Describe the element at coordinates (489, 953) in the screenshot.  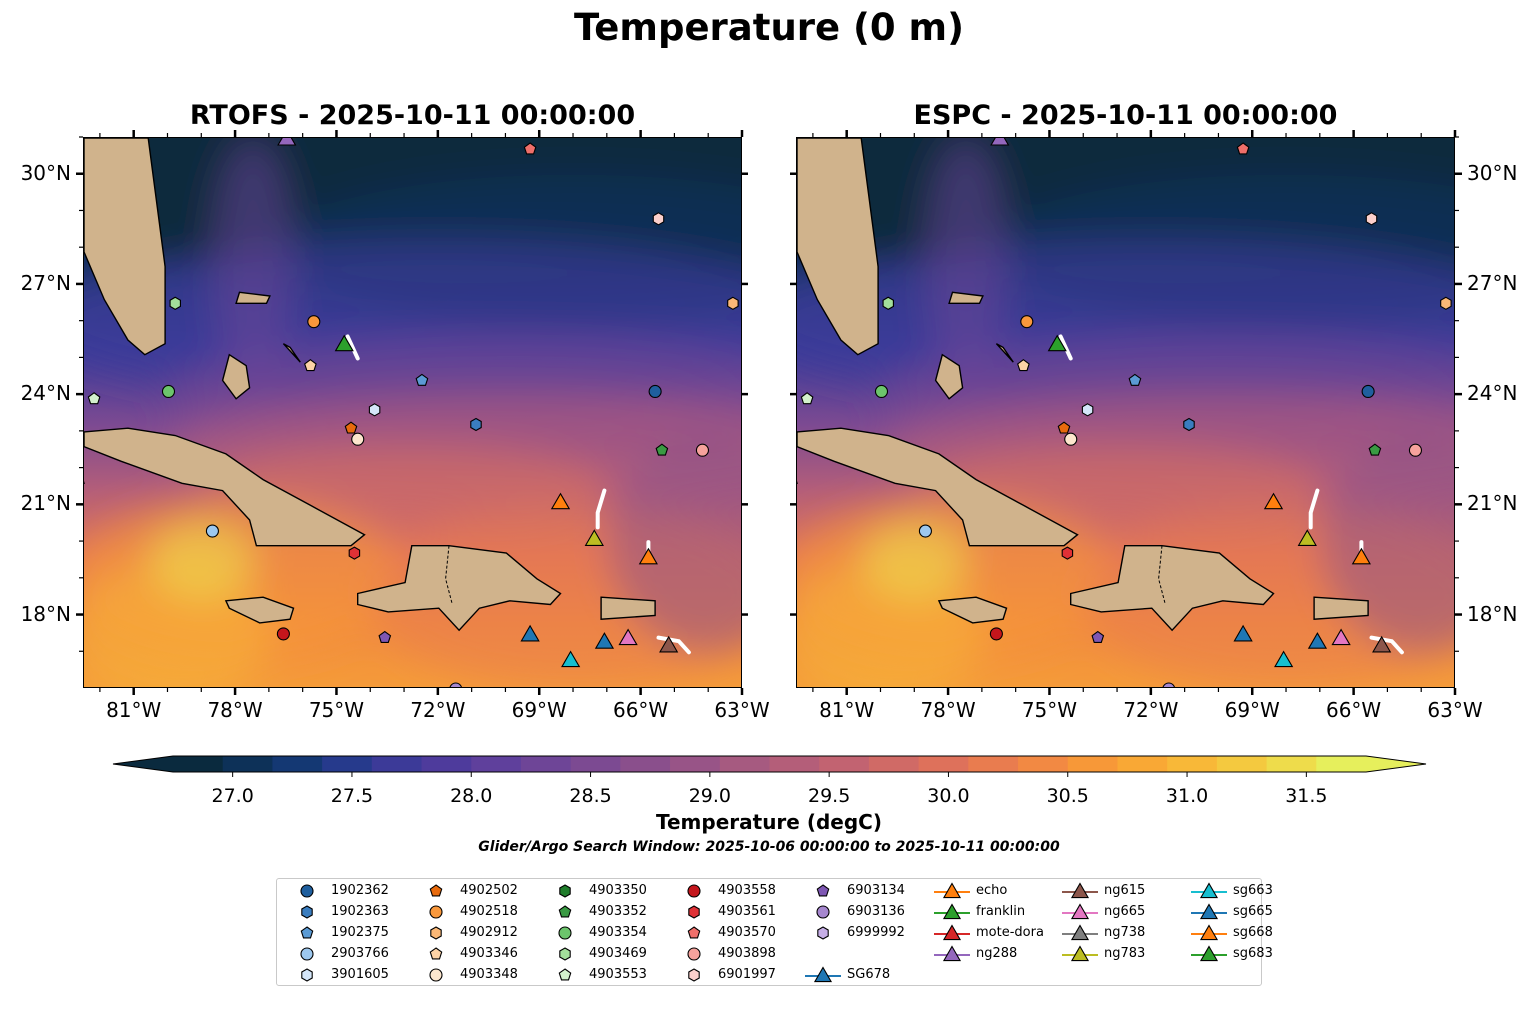
I see `legend-label: 4903346` at that location.